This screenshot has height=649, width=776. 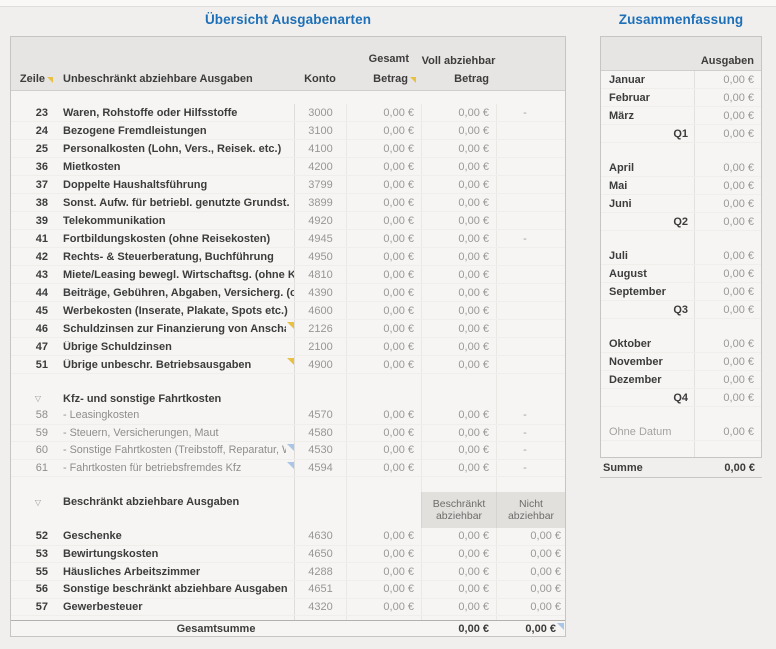 I want to click on account-number-cell: 4630, so click(x=320, y=536).